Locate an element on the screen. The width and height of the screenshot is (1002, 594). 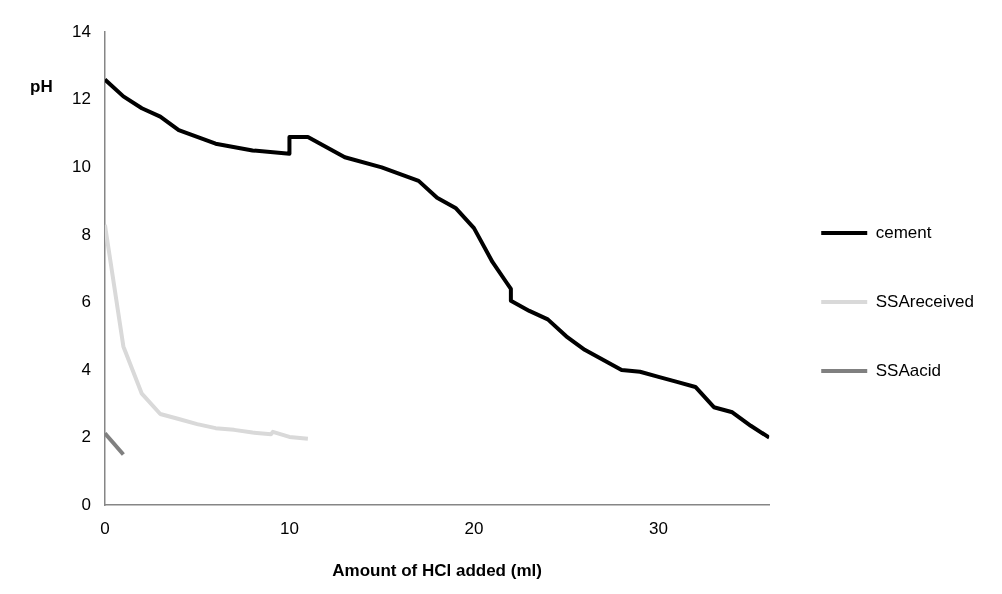
legend-label: SSAacid is located at coordinates (908, 370).